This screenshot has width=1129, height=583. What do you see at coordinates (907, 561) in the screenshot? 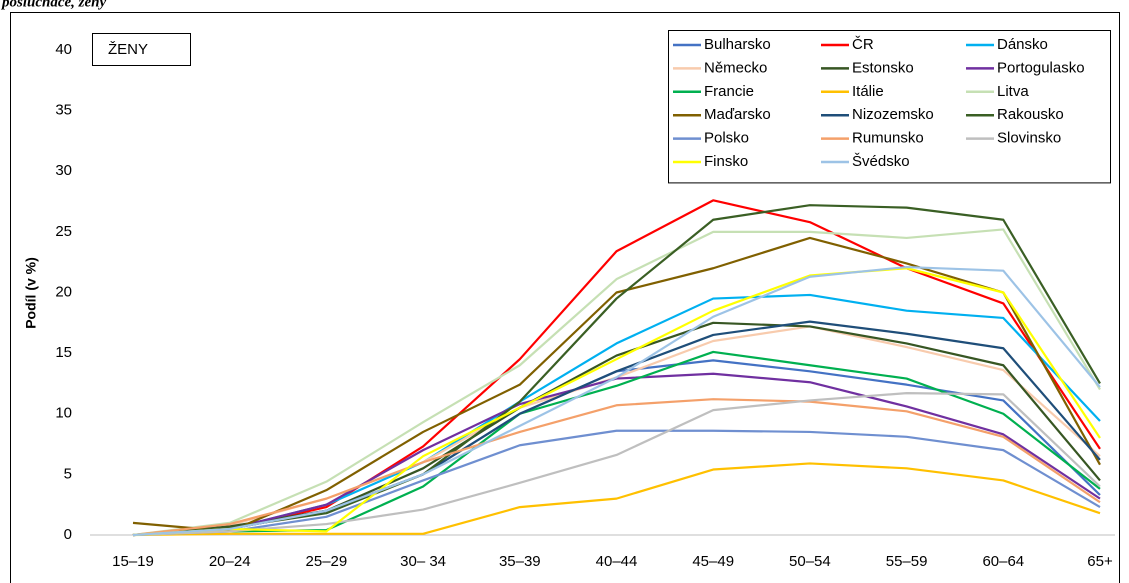
I see `x-tick-label: 55–59` at bounding box center [907, 561].